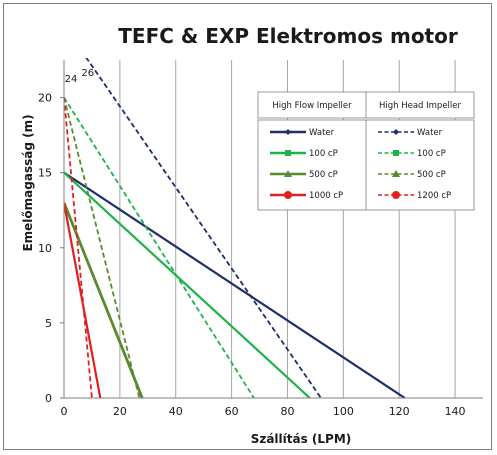 This screenshot has width=497, height=455. Describe the element at coordinates (399, 411) in the screenshot. I see `x-tick-label: 120` at that location.